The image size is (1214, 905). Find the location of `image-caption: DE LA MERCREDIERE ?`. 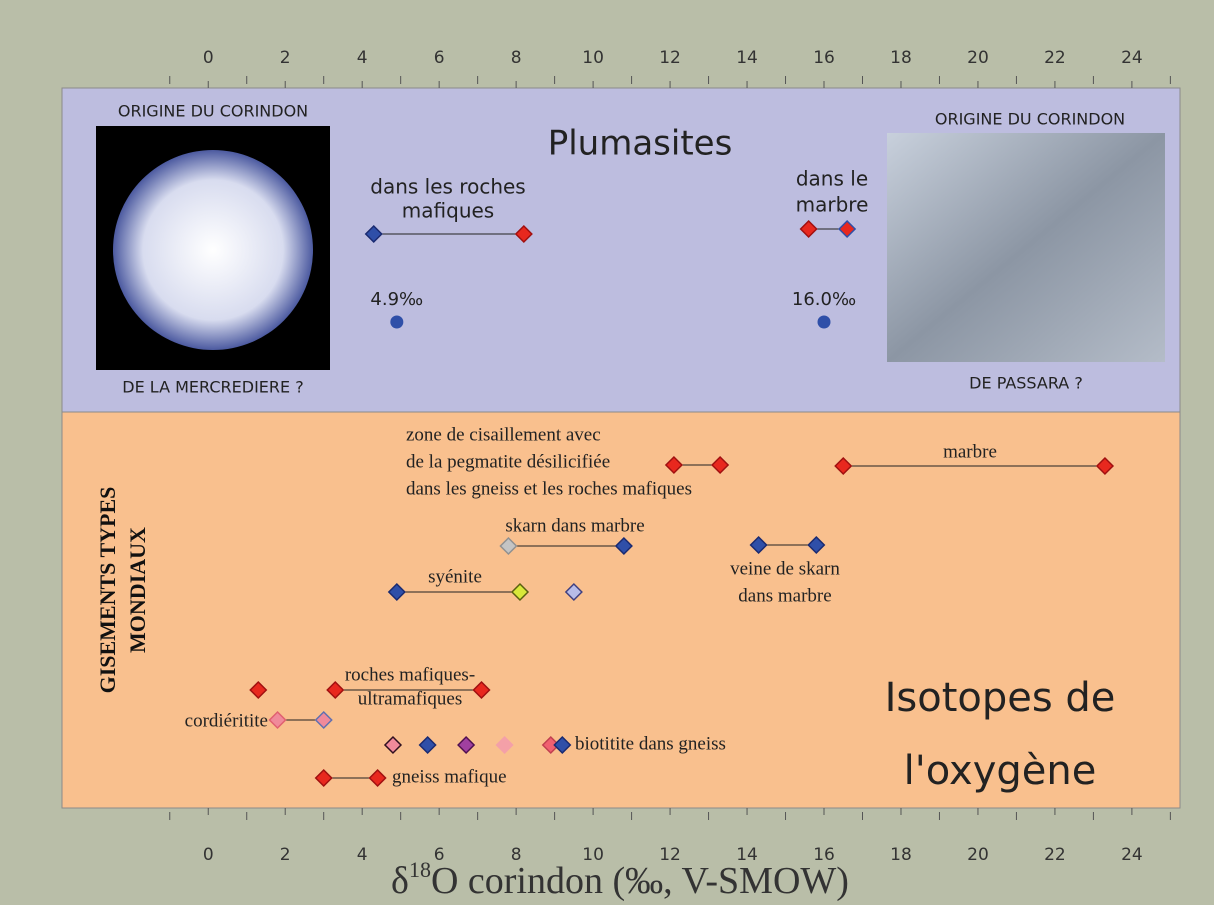

image-caption: DE LA MERCREDIERE ? is located at coordinates (212, 387).